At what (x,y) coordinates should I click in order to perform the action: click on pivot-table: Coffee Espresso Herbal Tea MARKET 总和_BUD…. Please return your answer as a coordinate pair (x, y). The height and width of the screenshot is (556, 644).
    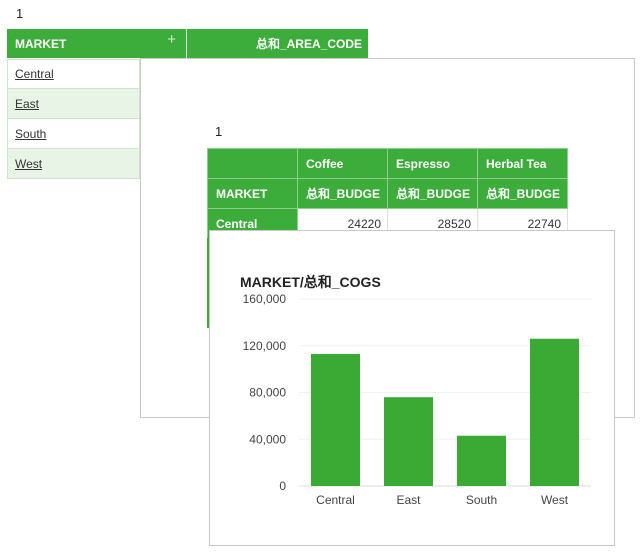
    Looking at the image, I should click on (387, 193).